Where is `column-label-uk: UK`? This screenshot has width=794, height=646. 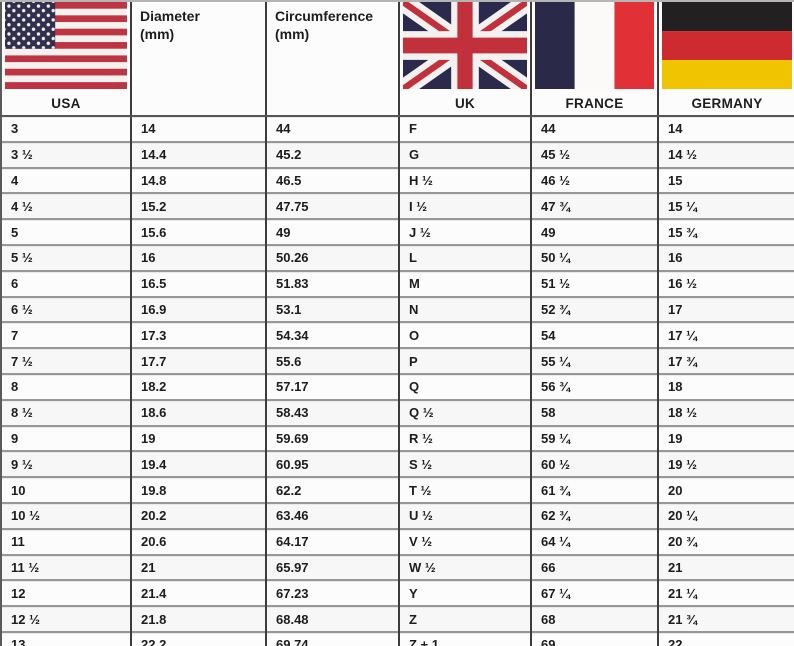
column-label-uk: UK is located at coordinates (465, 103).